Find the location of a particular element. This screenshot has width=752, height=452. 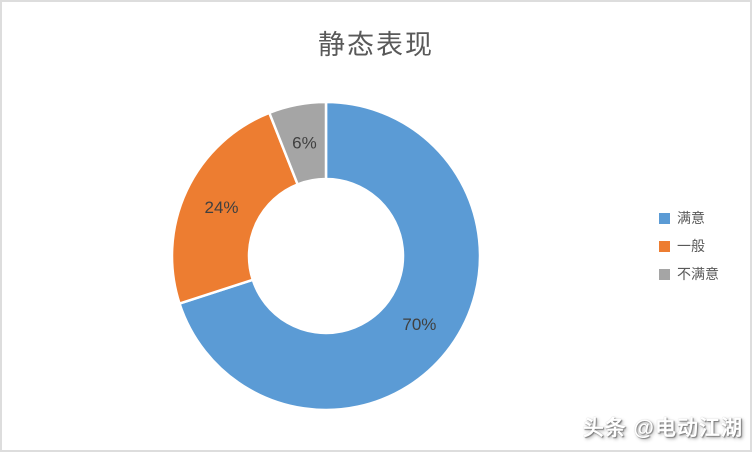

watermark: 头条 @电动江湖 is located at coordinates (662, 428).